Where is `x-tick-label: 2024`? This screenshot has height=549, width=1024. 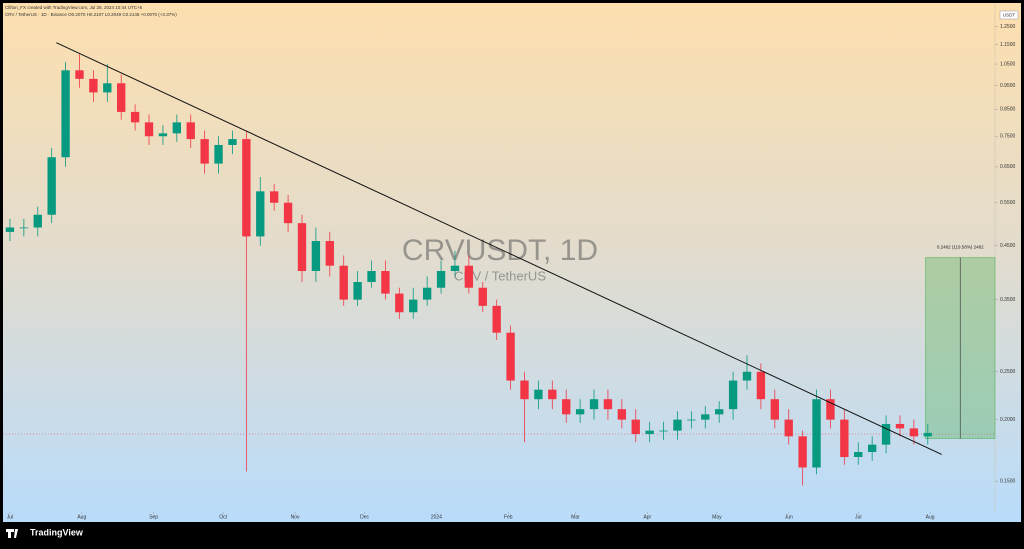 x-tick-label: 2024 is located at coordinates (436, 517).